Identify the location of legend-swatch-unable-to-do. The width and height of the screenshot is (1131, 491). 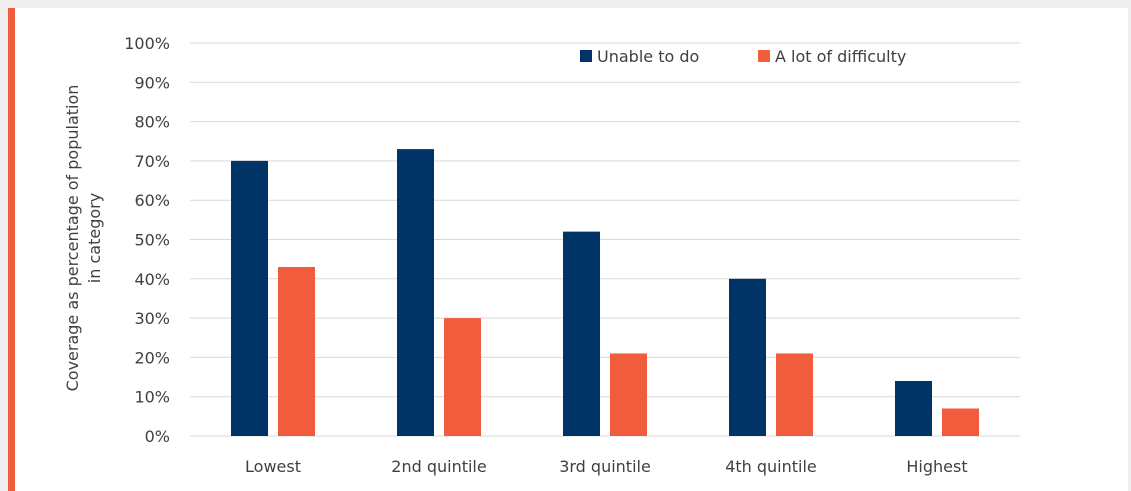
(586, 56).